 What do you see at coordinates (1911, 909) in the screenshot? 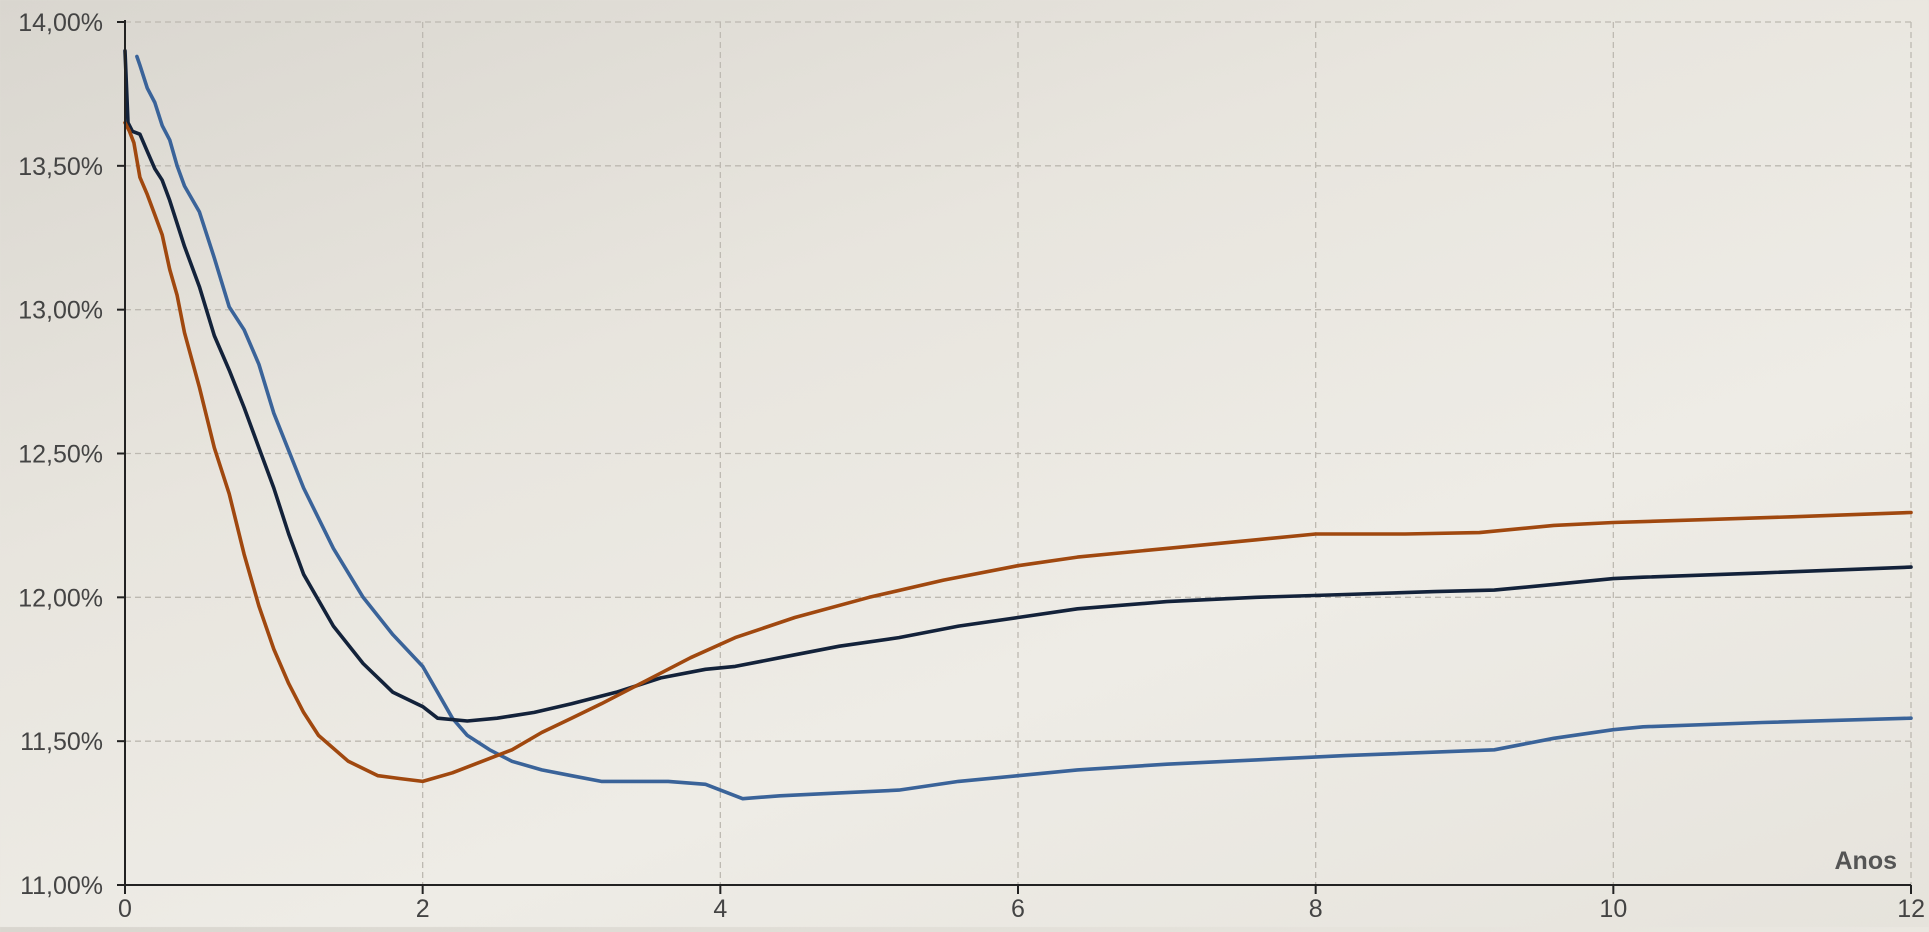
I see `x-tick-label: 12` at bounding box center [1911, 909].